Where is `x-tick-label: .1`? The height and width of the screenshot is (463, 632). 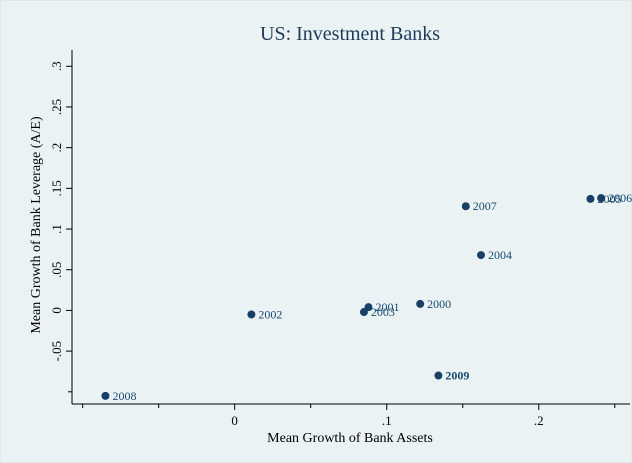 x-tick-label: .1 is located at coordinates (387, 420).